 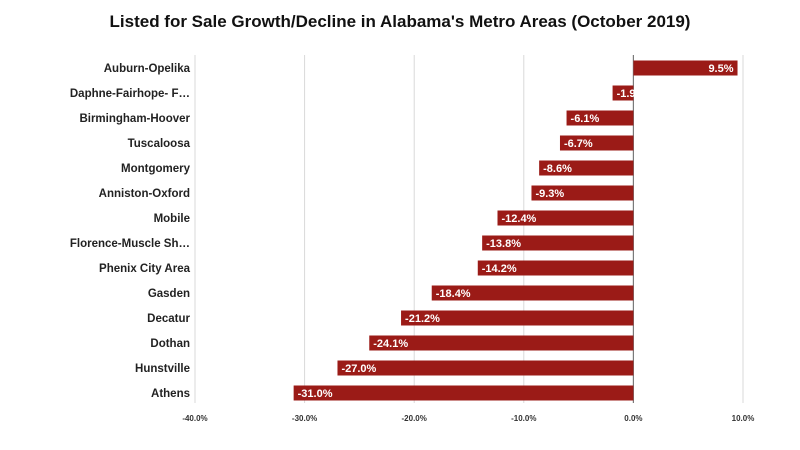 What do you see at coordinates (170, 394) in the screenshot?
I see `category-label: Athens` at bounding box center [170, 394].